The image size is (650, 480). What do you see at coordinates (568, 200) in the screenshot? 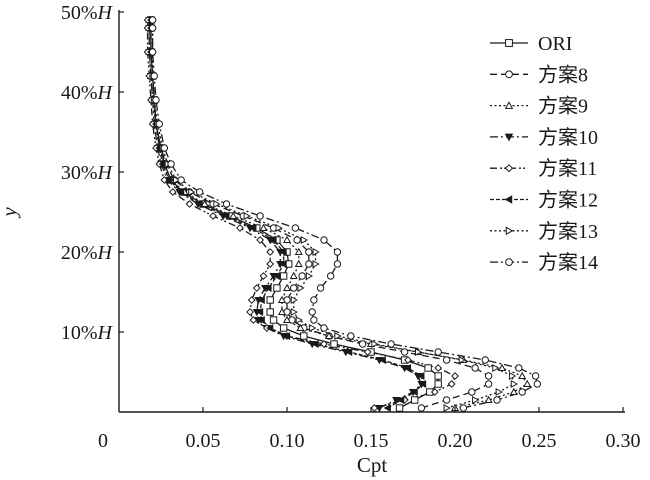
I see `legend-label: 方案12` at bounding box center [568, 200].